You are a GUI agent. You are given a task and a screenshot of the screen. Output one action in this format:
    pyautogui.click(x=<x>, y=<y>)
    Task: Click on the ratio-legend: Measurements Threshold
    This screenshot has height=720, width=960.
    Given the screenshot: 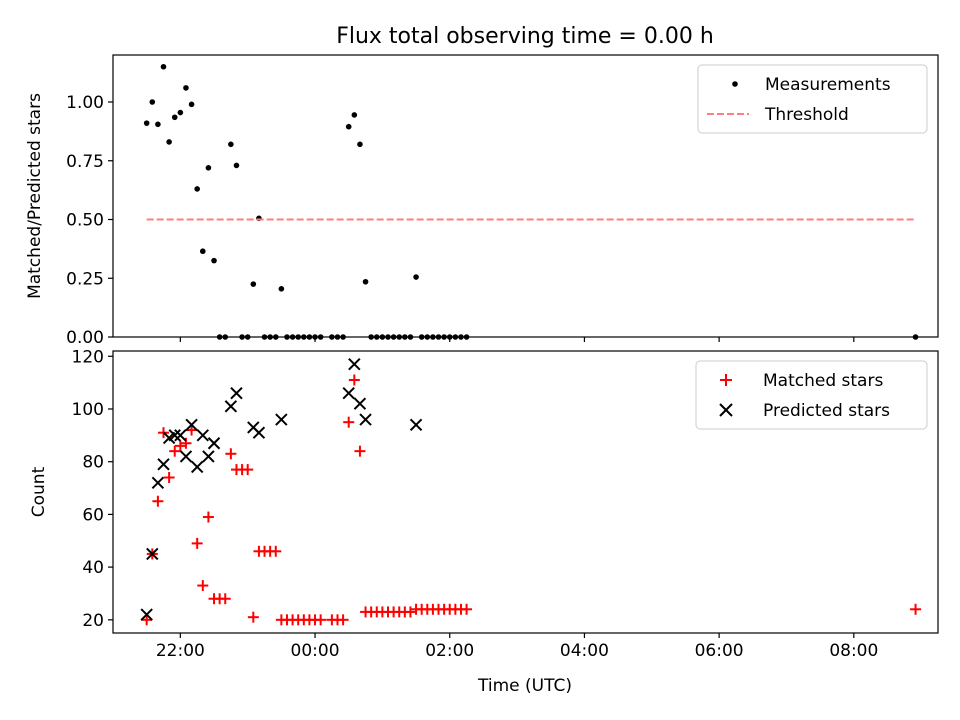 What is the action you would take?
    pyautogui.click(x=812, y=99)
    